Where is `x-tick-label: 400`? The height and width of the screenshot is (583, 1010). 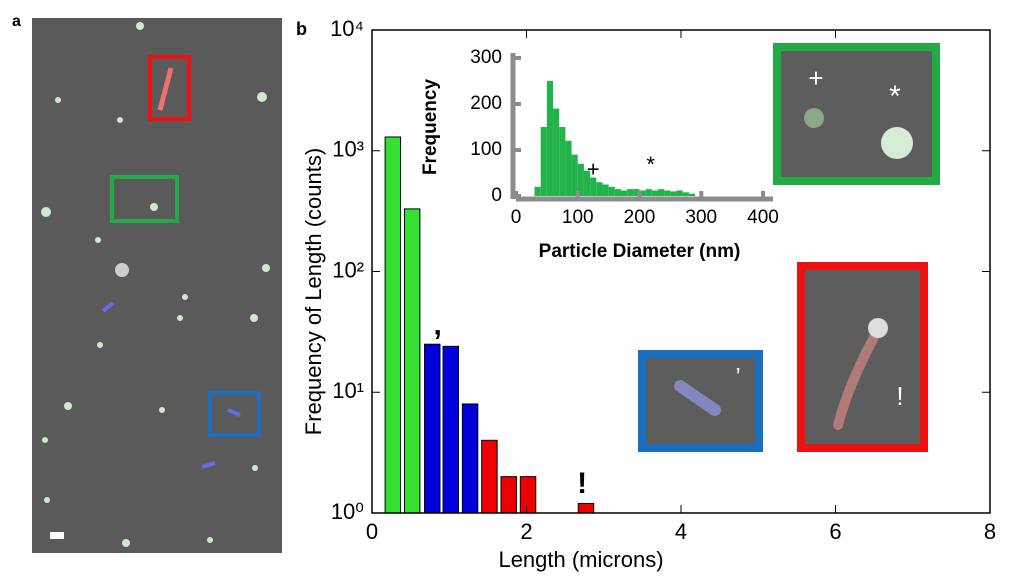
x-tick-label: 400 is located at coordinates (763, 217).